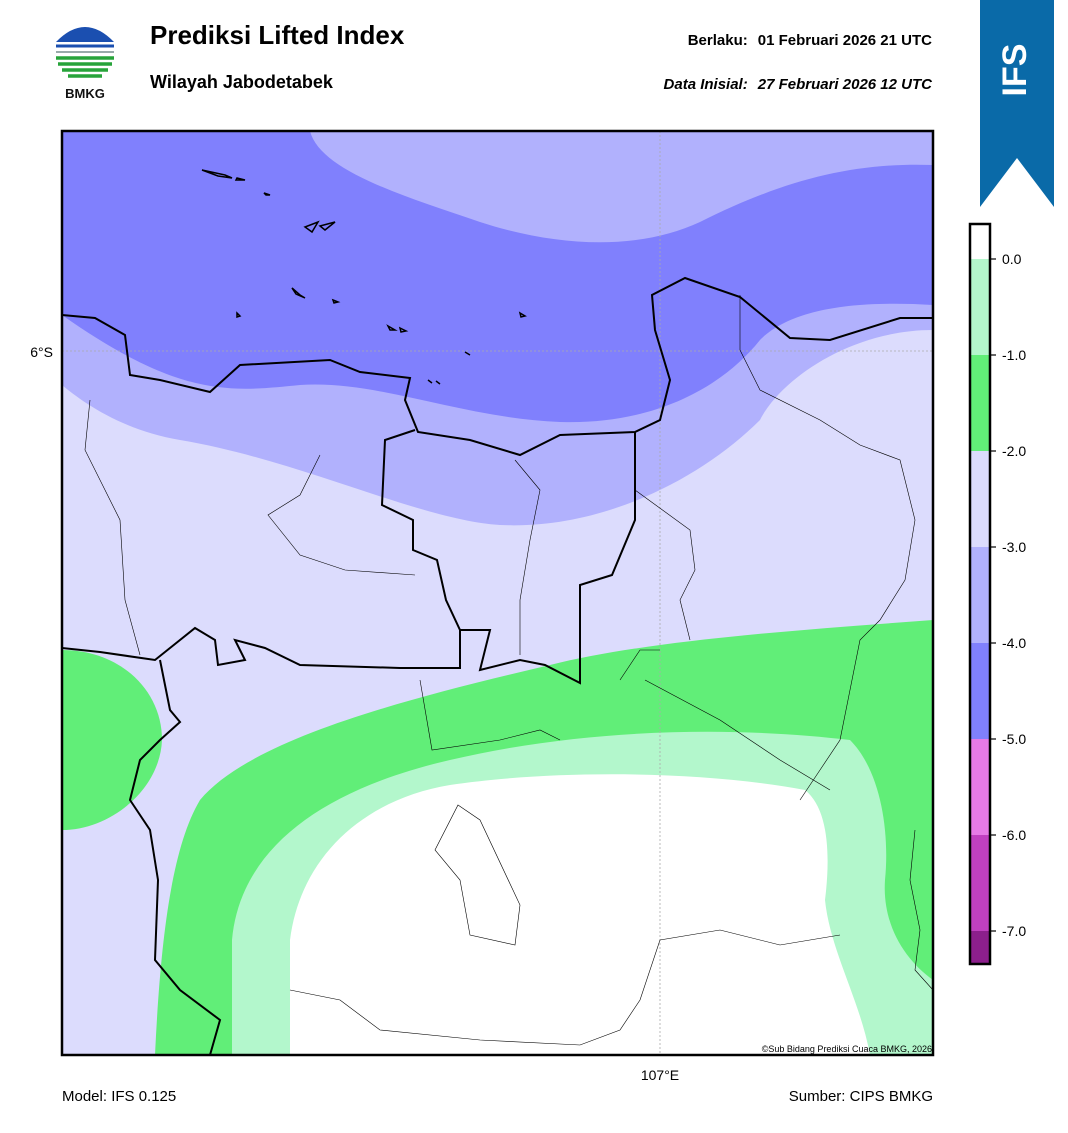 The height and width of the screenshot is (1133, 1068). I want to click on colorbar: 0.0 -1.0 -2.0 -3.0 -4.0 -5.0 -6.0 -7.0, so click(997, 594).